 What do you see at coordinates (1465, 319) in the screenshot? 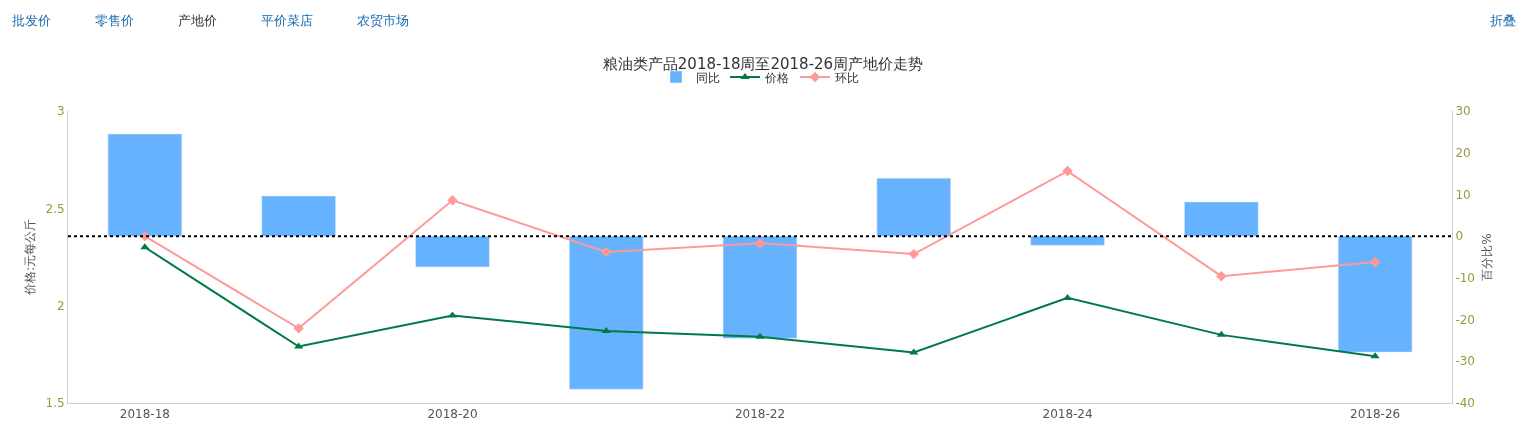
I see `y2-tick-label: -20` at bounding box center [1465, 319].